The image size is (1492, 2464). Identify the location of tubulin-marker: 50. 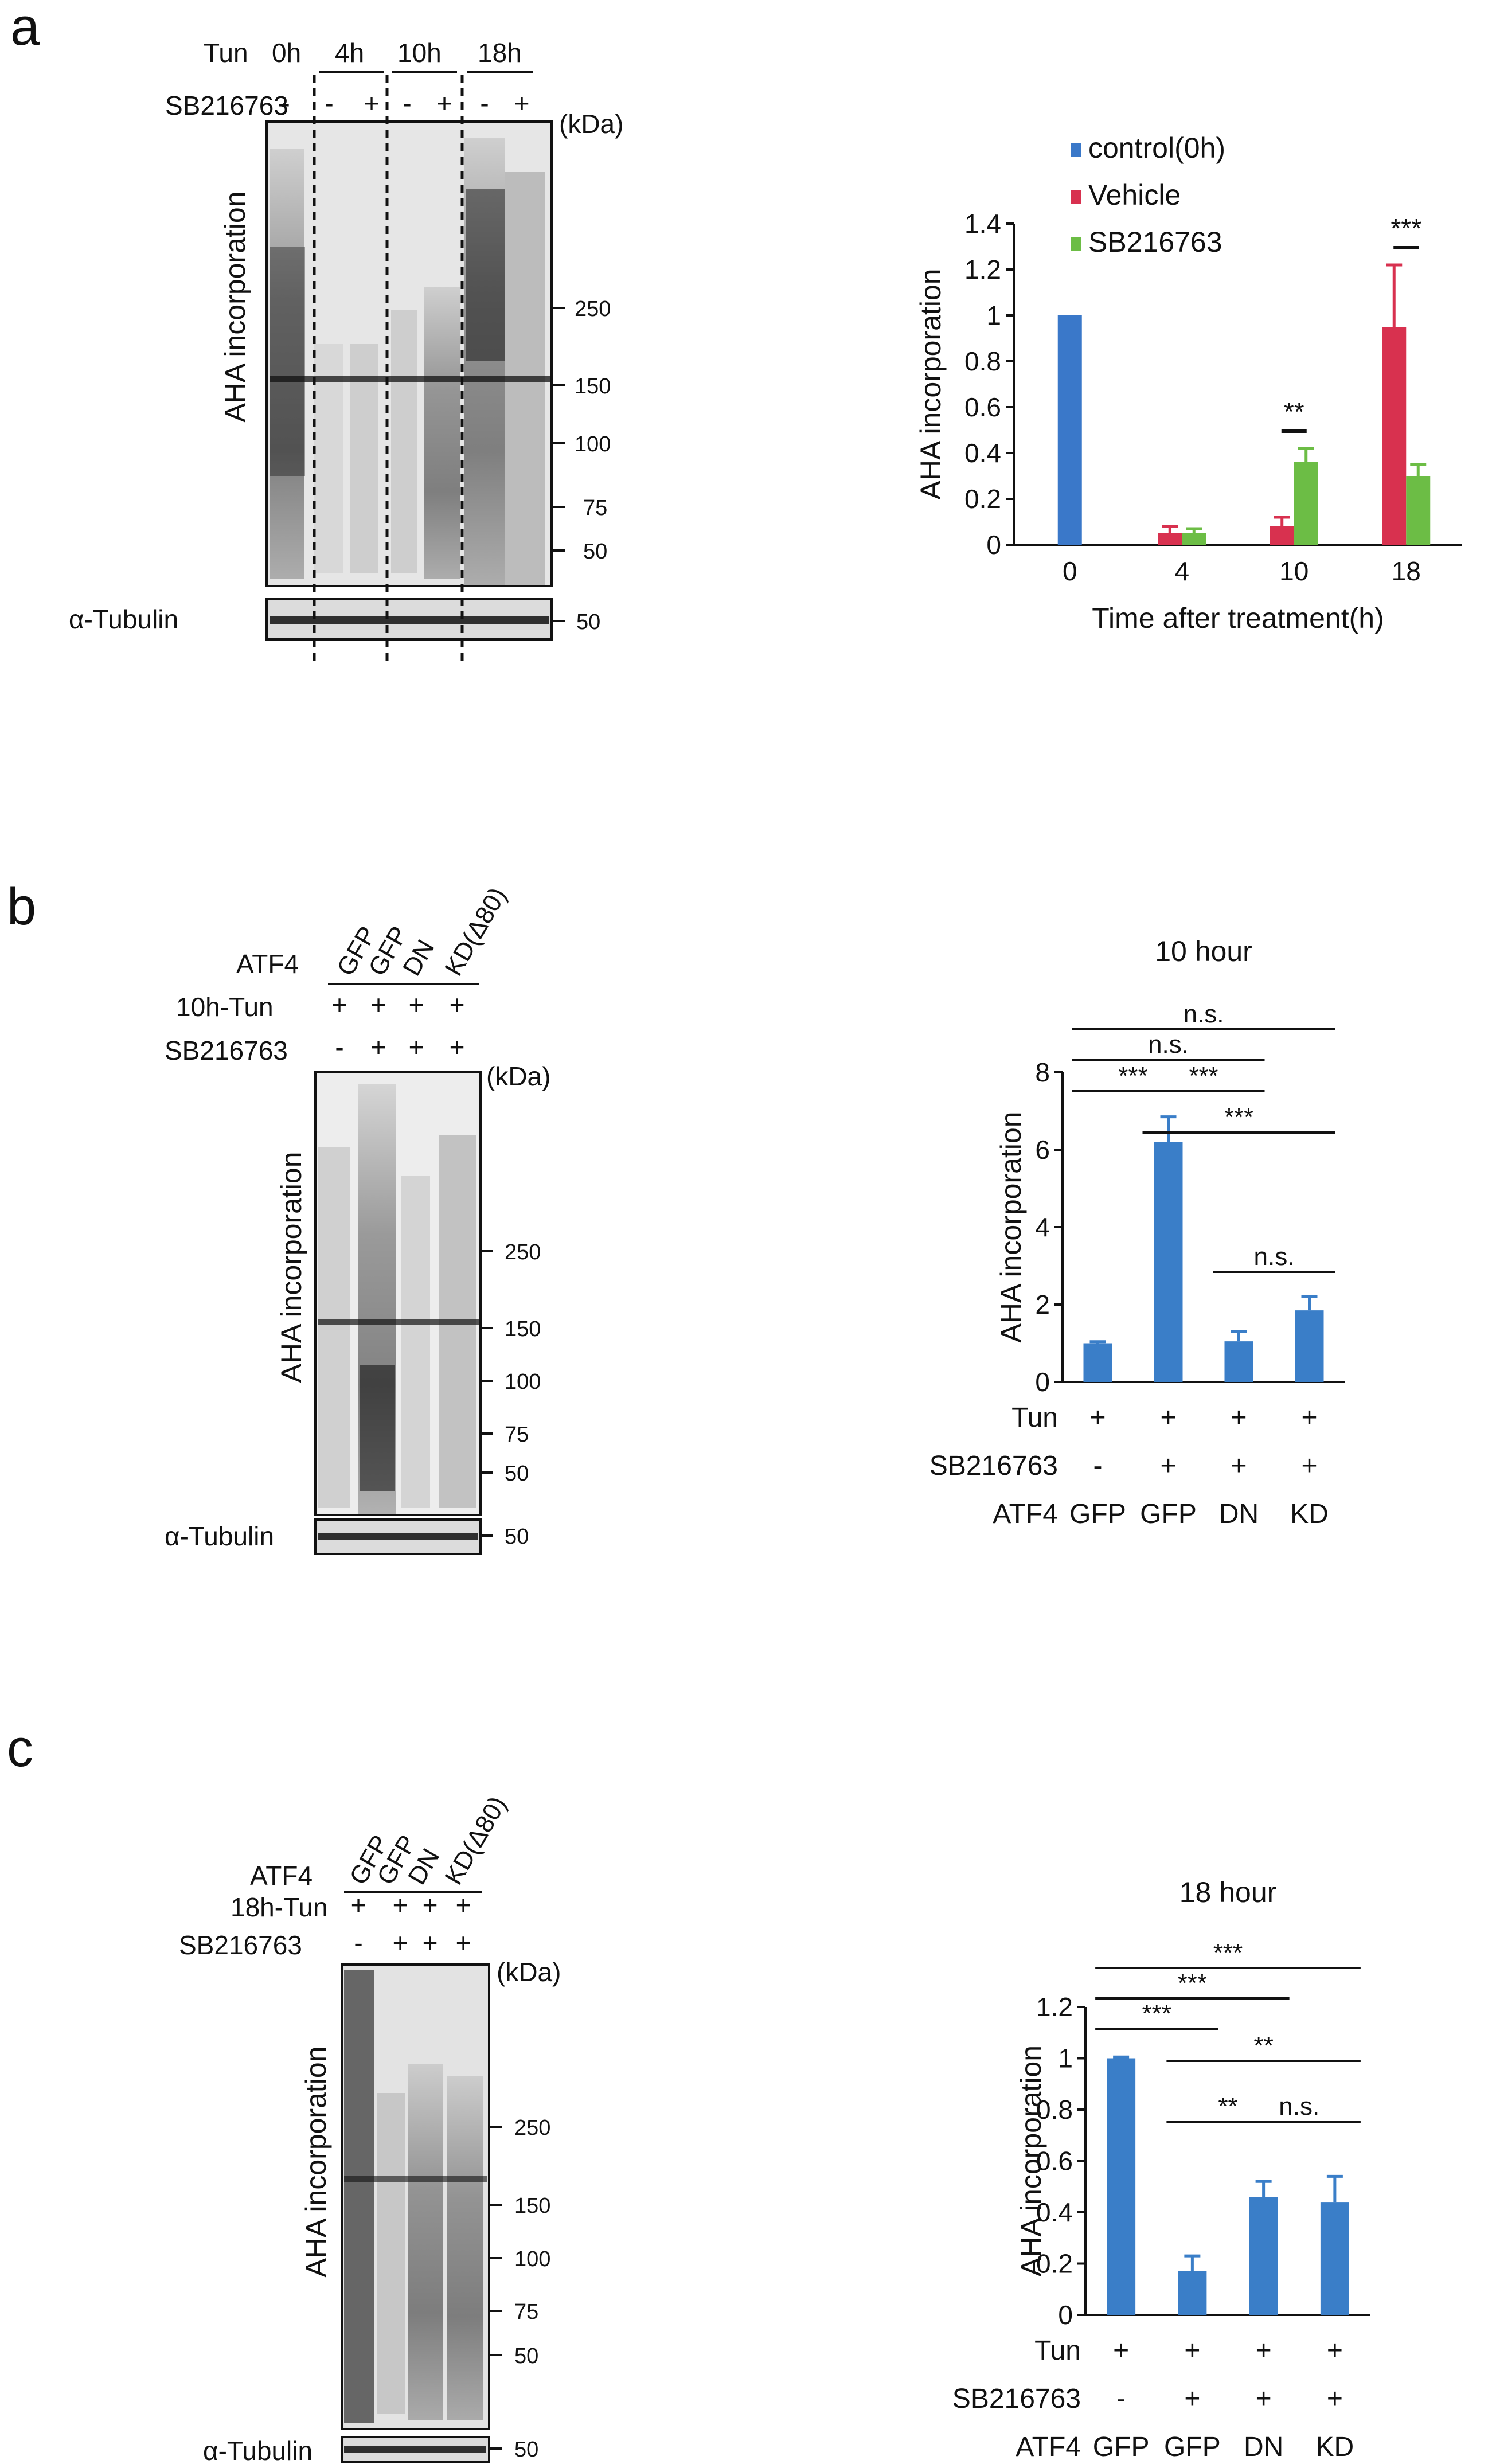
(526, 2450).